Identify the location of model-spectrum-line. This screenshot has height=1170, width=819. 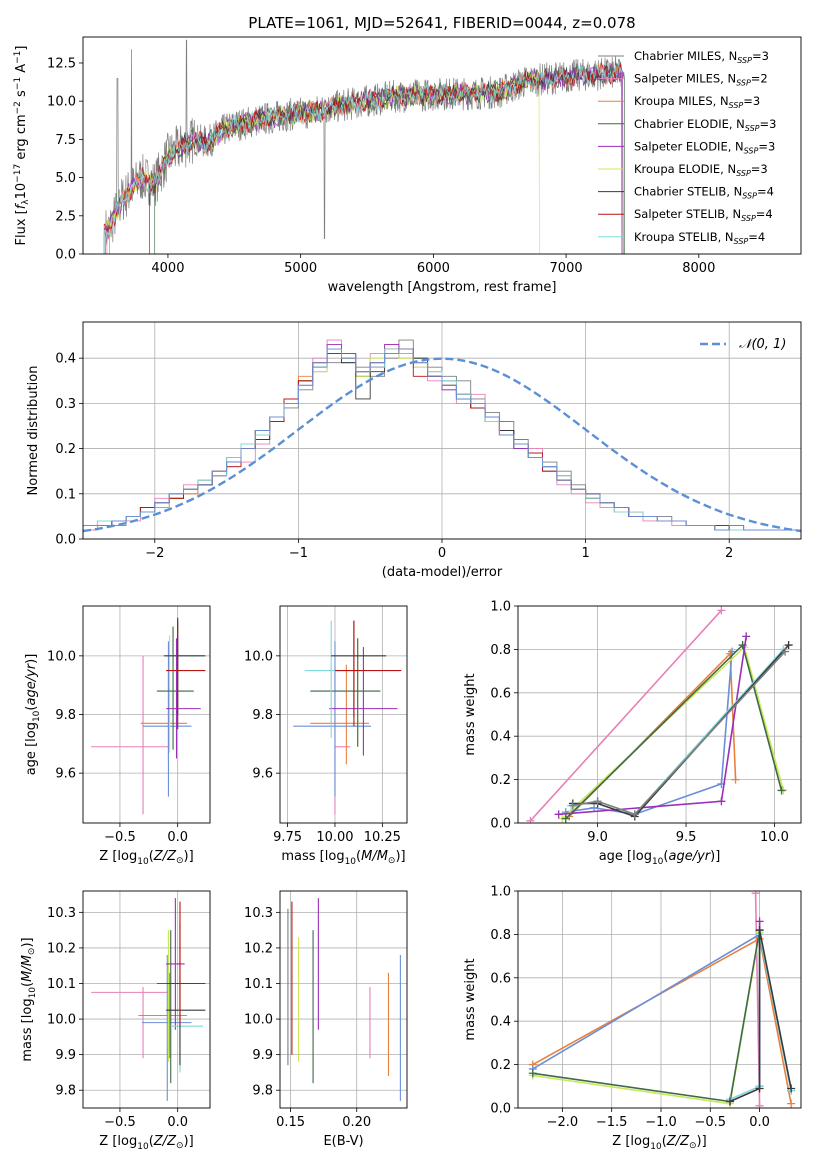
(363, 158).